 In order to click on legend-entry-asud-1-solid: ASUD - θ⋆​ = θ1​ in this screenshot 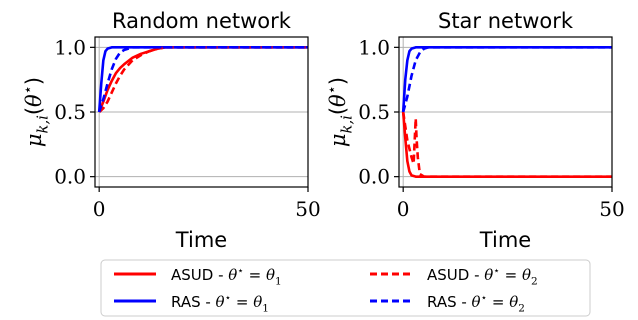, I will do `click(198, 276)`.